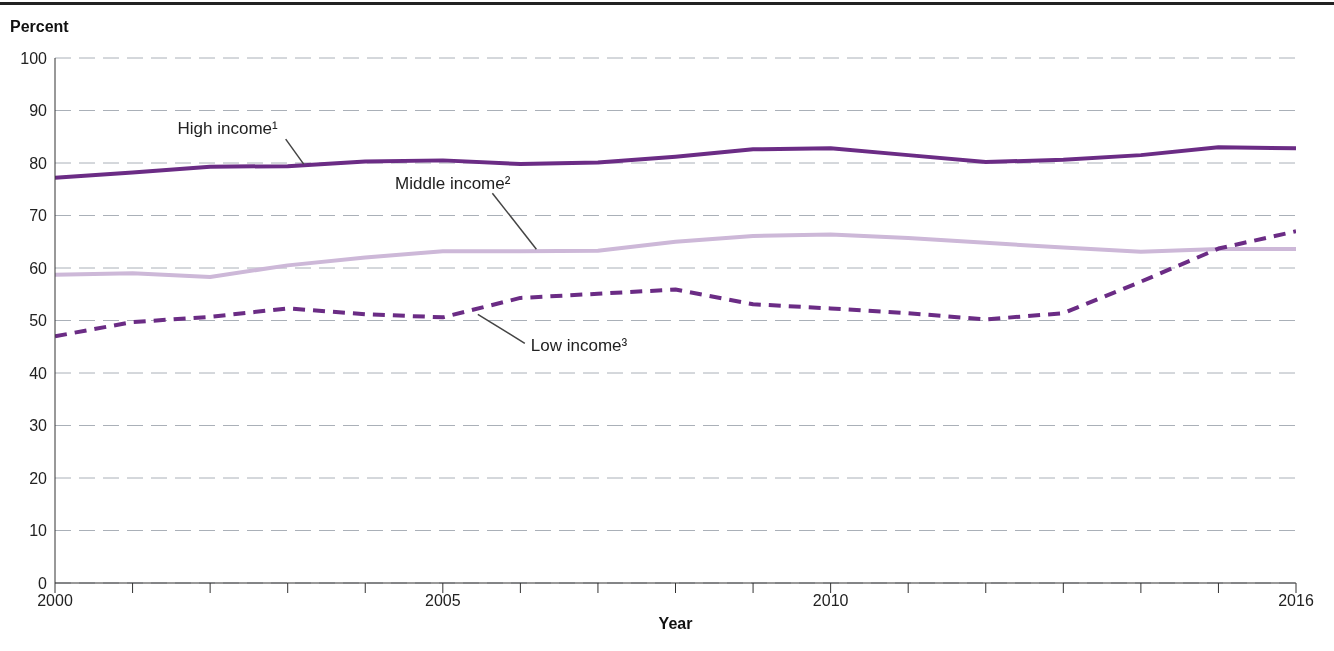  Describe the element at coordinates (38, 478) in the screenshot. I see `y-tick-label: 20` at that location.